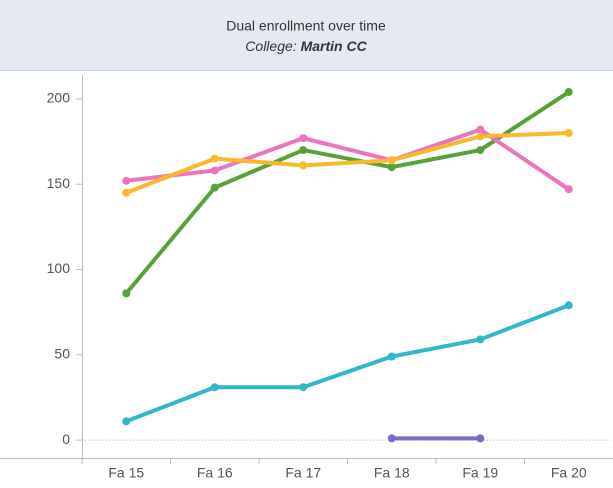 Image resolution: width=613 pixels, height=488 pixels. What do you see at coordinates (306, 35) in the screenshot?
I see `header-band` at bounding box center [306, 35].